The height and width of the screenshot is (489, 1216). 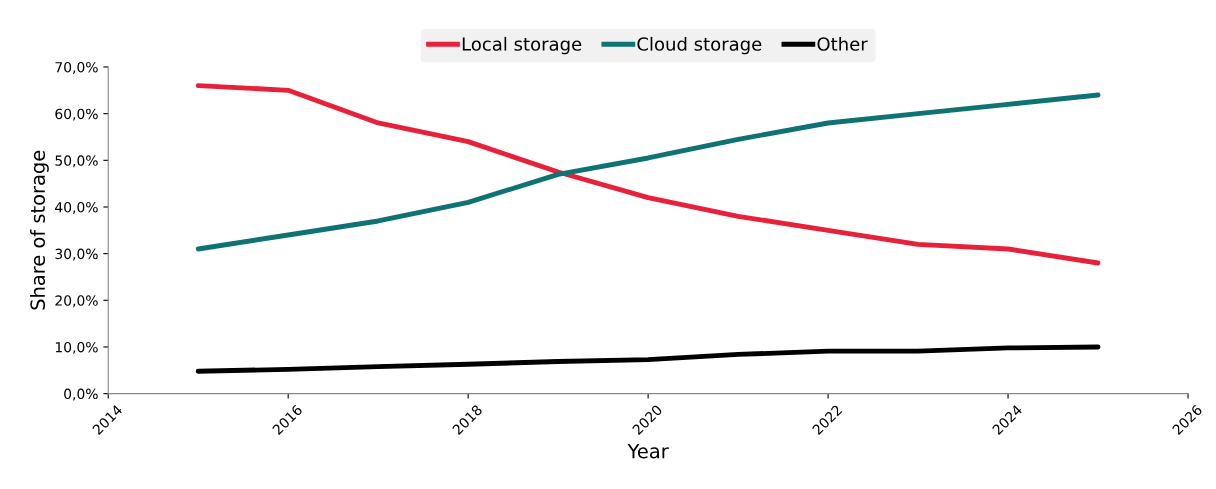 What do you see at coordinates (76, 207) in the screenshot?
I see `y-tick-label: 40,0%` at bounding box center [76, 207].